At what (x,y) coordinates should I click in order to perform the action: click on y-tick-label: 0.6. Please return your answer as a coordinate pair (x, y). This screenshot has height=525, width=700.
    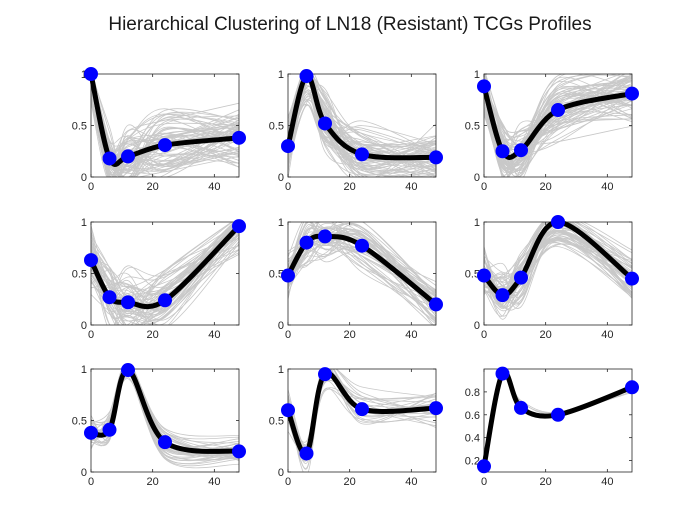
    Looking at the image, I should click on (472, 416).